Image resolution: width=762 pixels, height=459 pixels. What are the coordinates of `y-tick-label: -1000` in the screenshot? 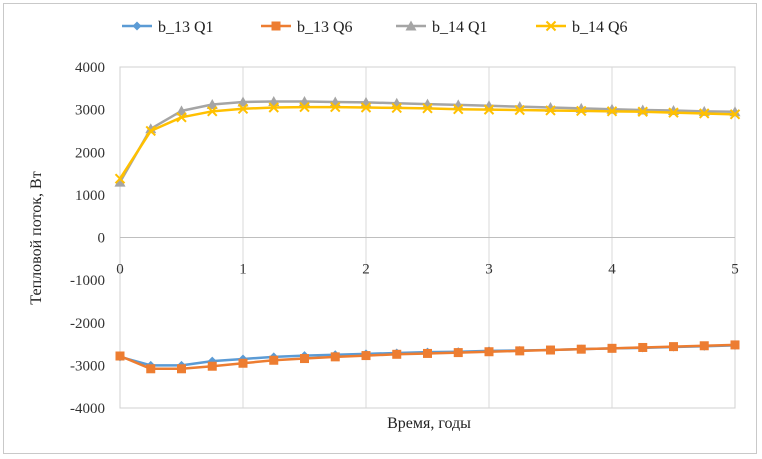 It's located at (87, 281).